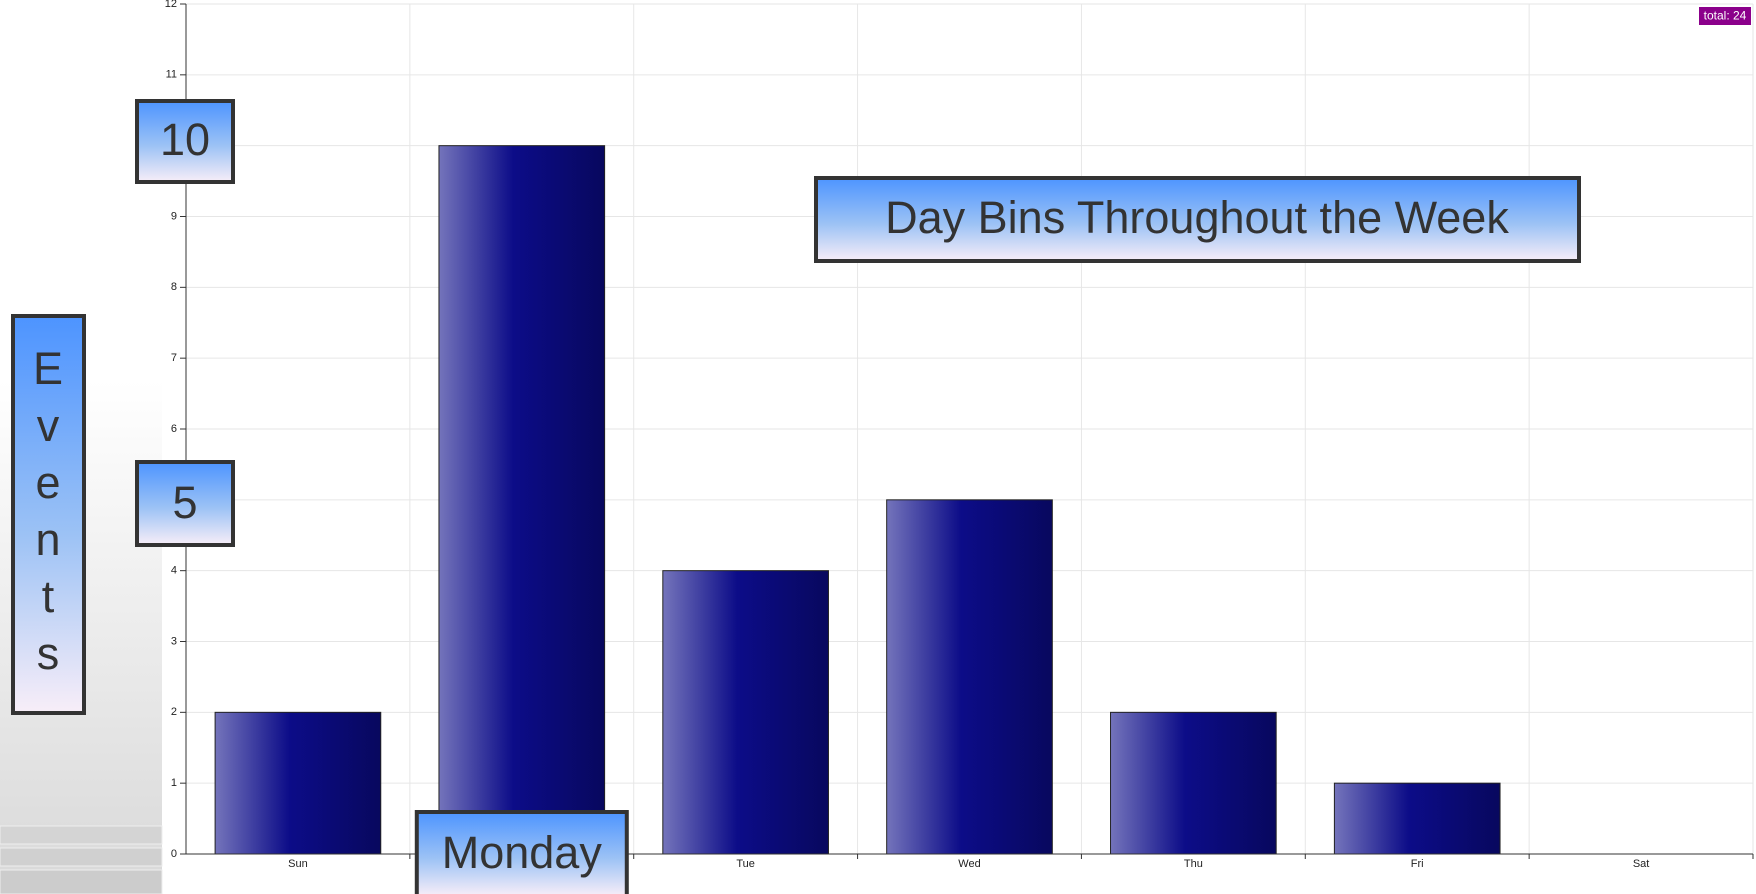 The height and width of the screenshot is (894, 1756). What do you see at coordinates (174, 216) in the screenshot?
I see `y-tick-label: 9` at bounding box center [174, 216].